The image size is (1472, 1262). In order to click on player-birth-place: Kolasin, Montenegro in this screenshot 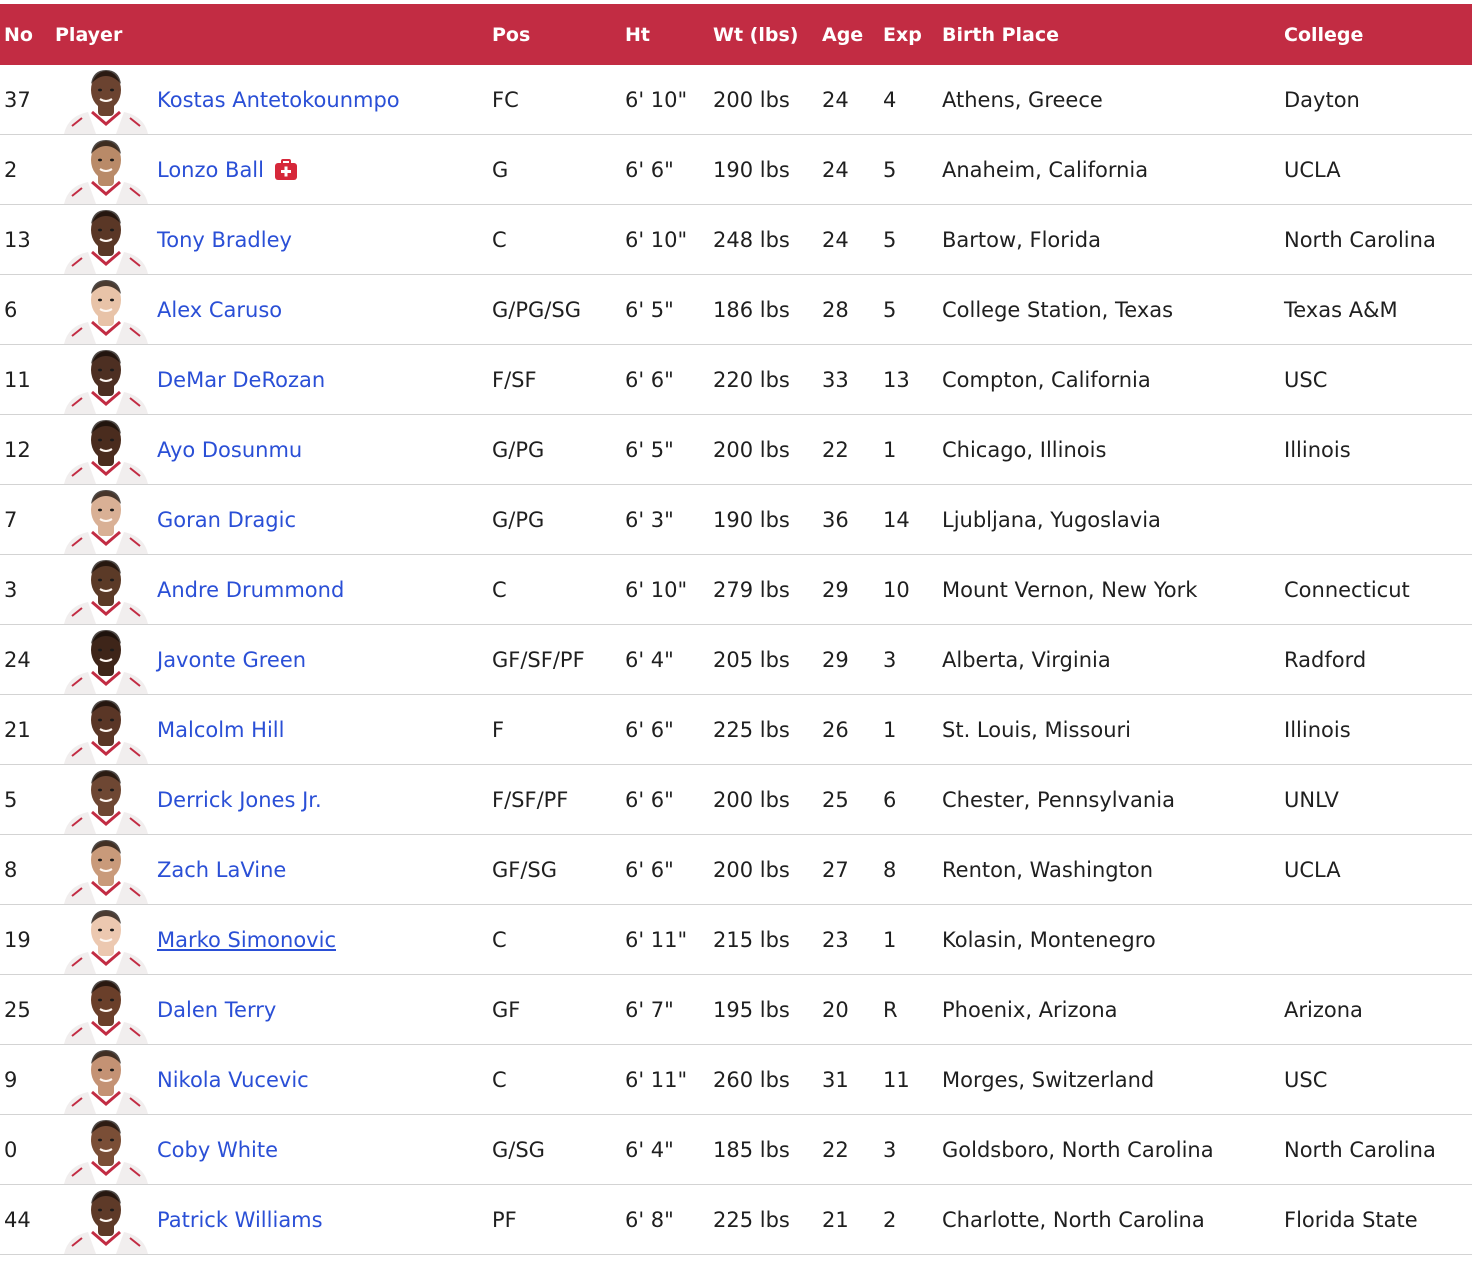, I will do `click(1049, 939)`.